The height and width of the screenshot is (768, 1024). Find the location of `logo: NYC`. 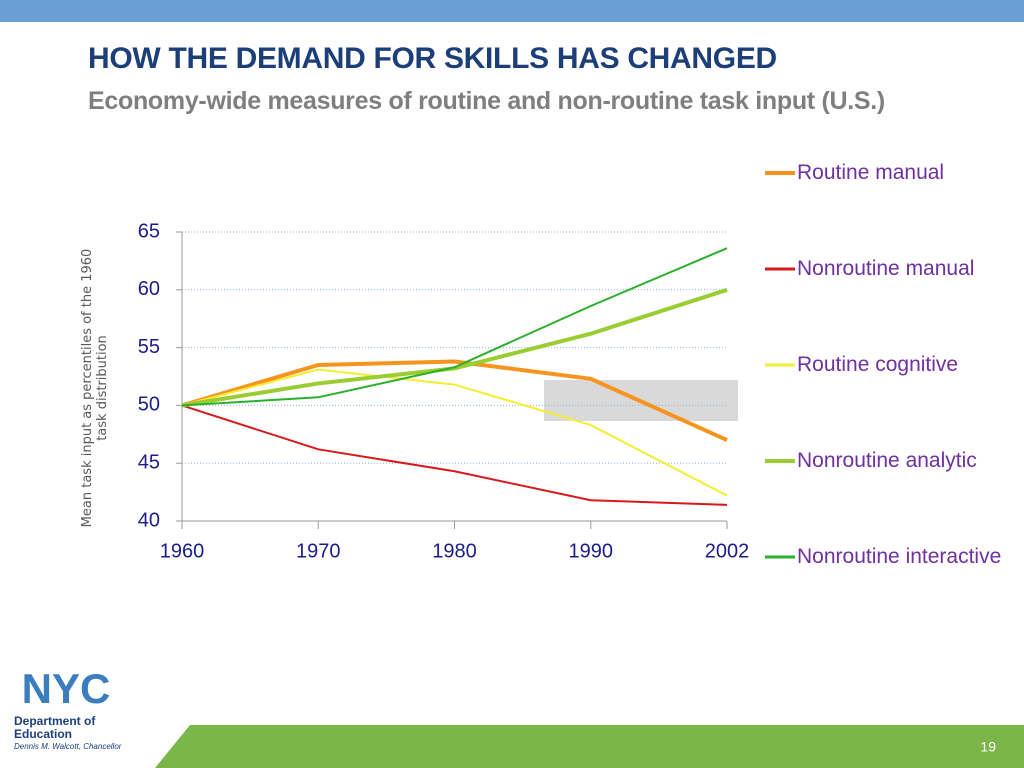

logo: NYC is located at coordinates (66, 688).